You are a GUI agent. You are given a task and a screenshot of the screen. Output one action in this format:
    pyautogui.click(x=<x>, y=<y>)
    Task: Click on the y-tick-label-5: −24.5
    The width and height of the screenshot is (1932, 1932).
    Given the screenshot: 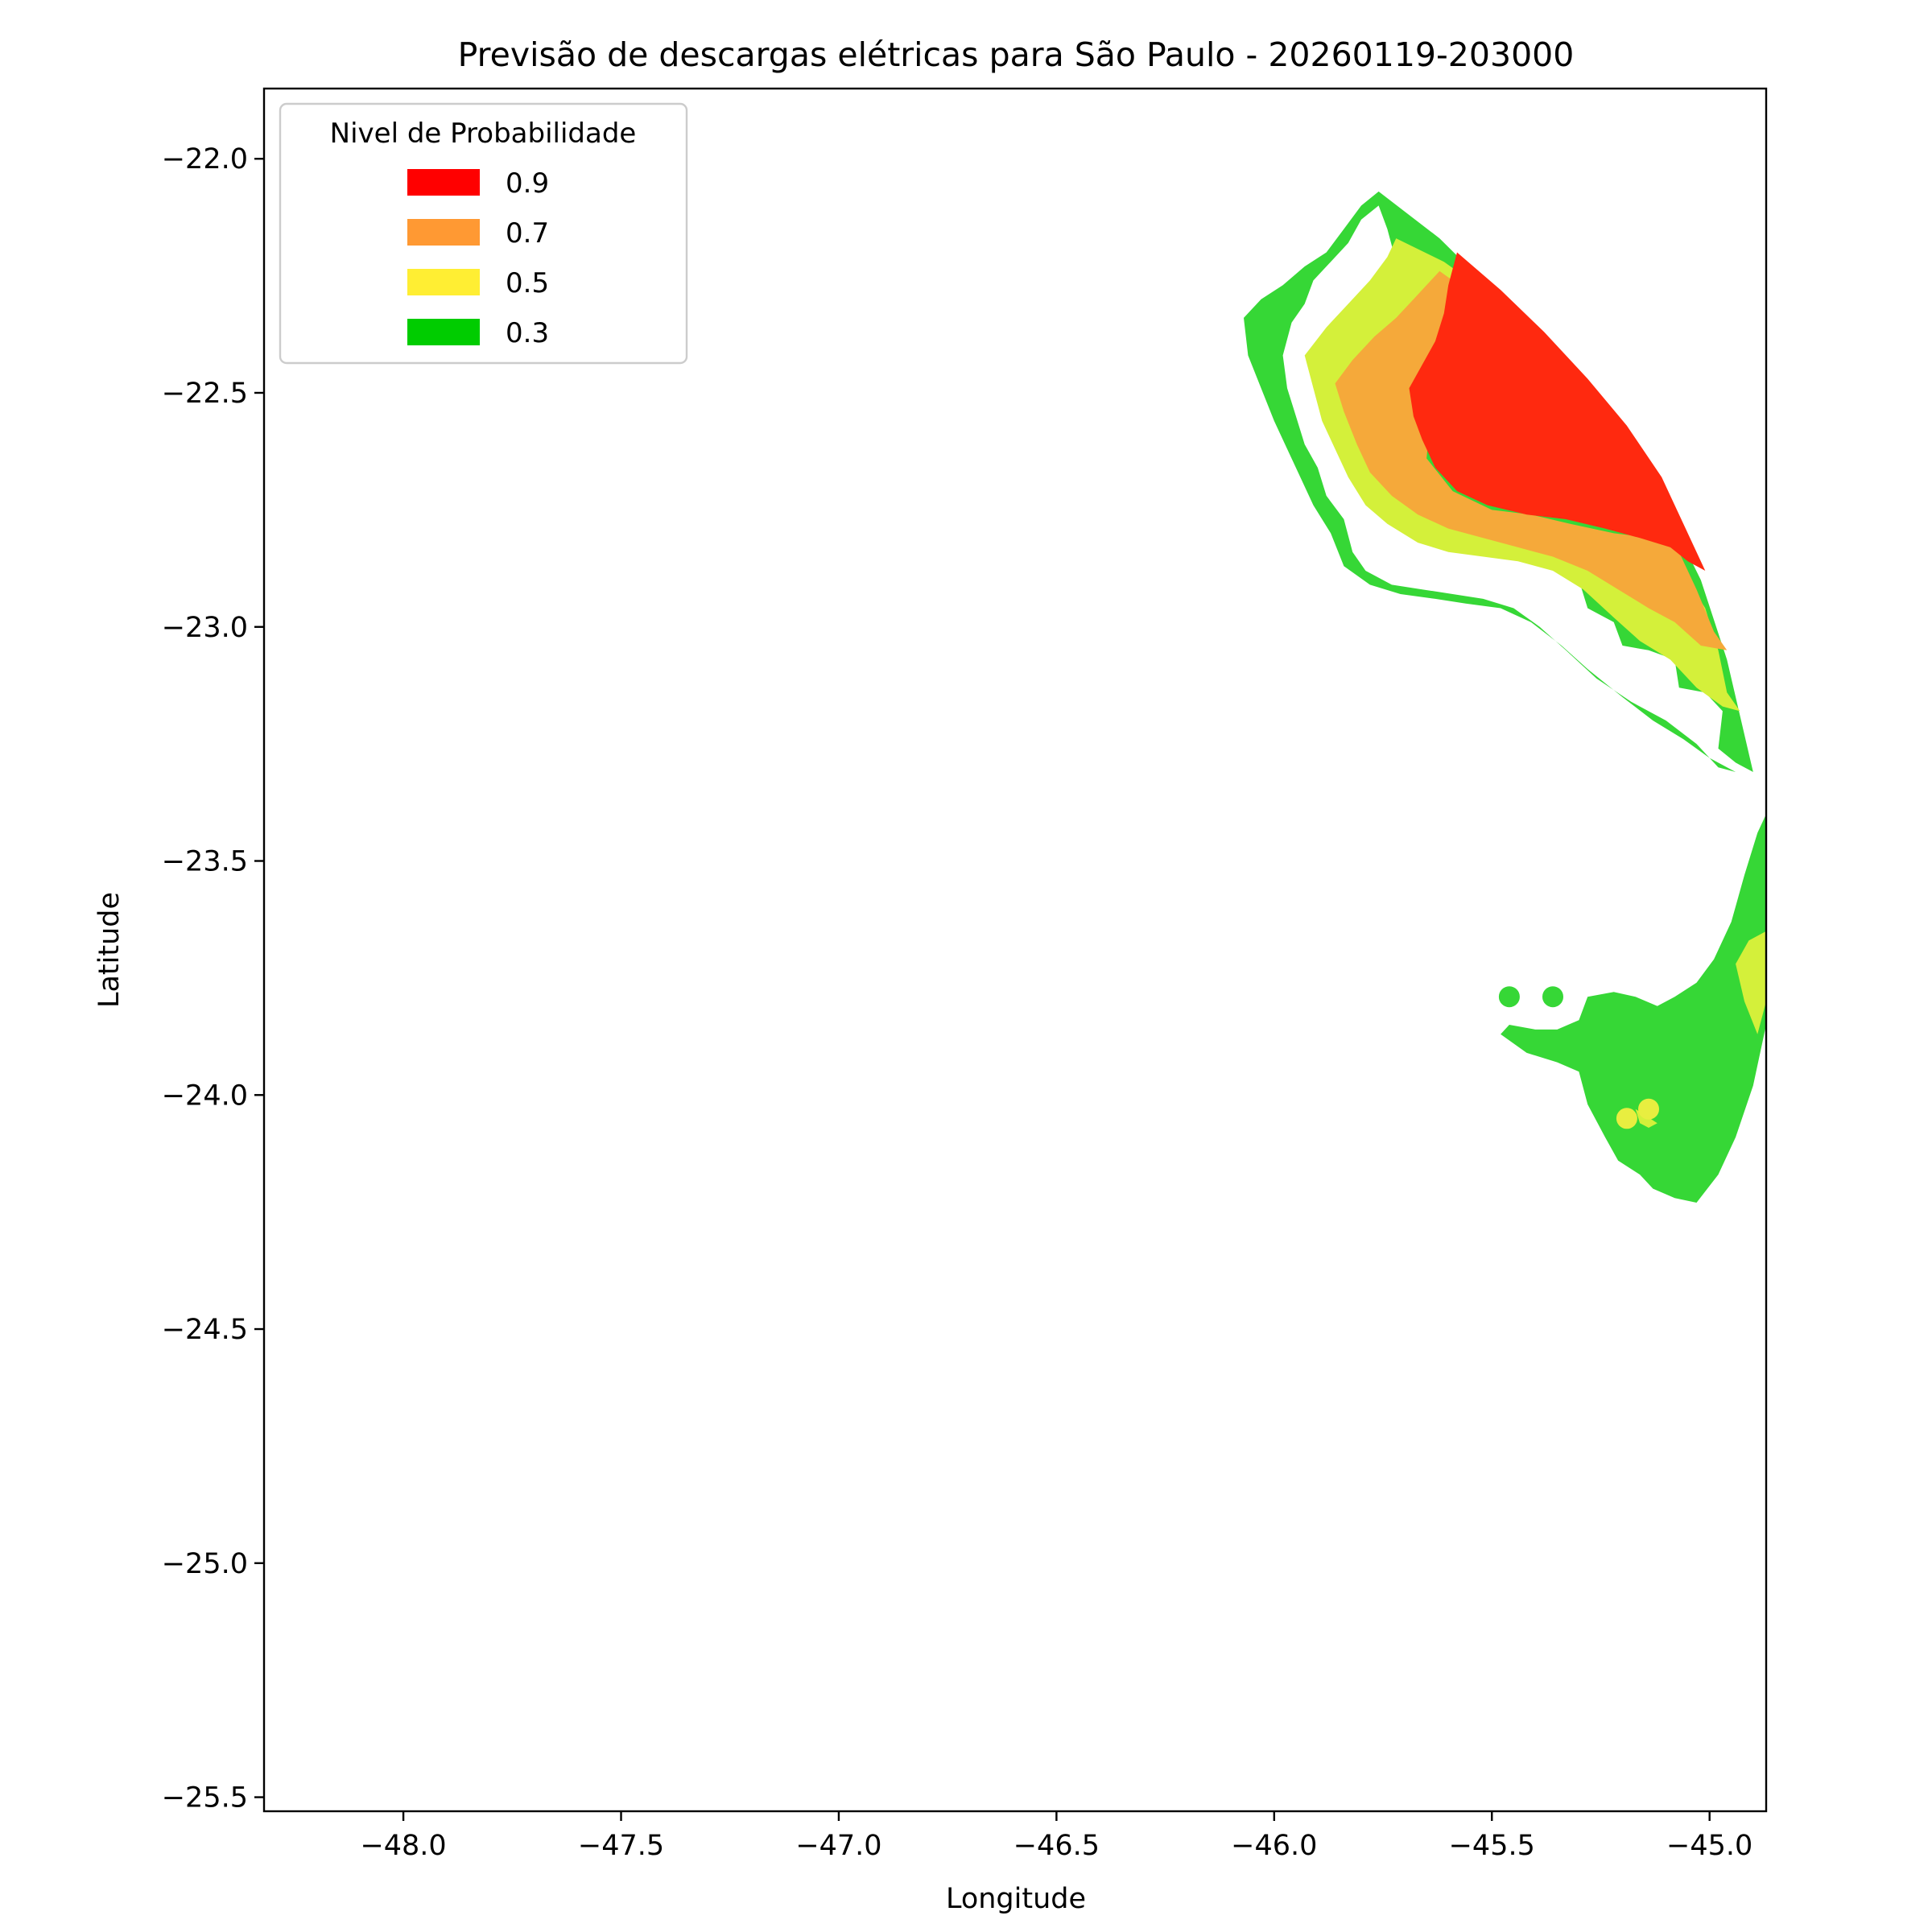 What is the action you would take?
    pyautogui.click(x=205, y=1330)
    